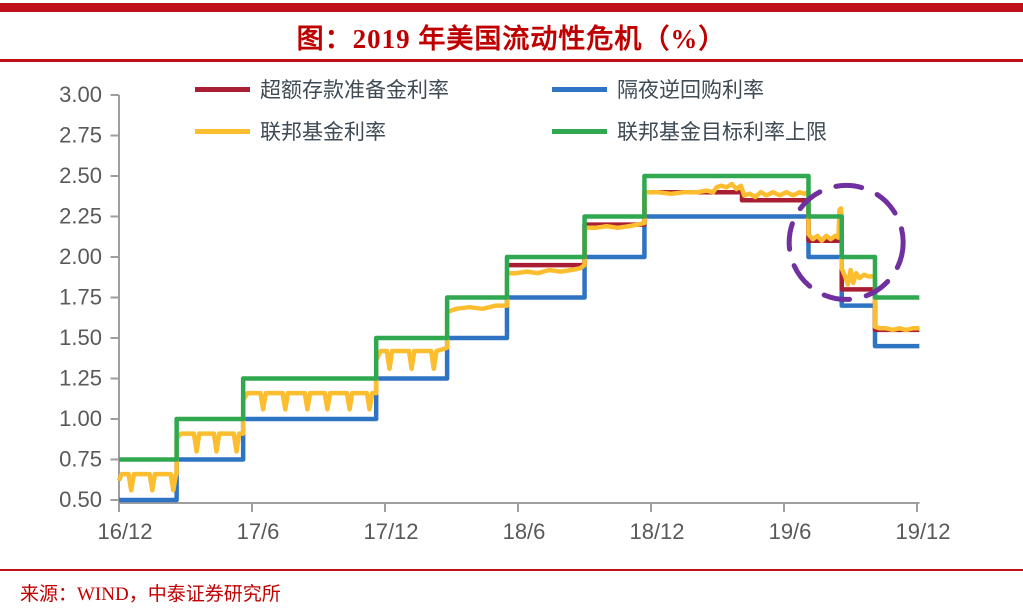  What do you see at coordinates (722, 132) in the screenshot?
I see `legend-label-target-upper: 联邦基金目标利率上限` at bounding box center [722, 132].